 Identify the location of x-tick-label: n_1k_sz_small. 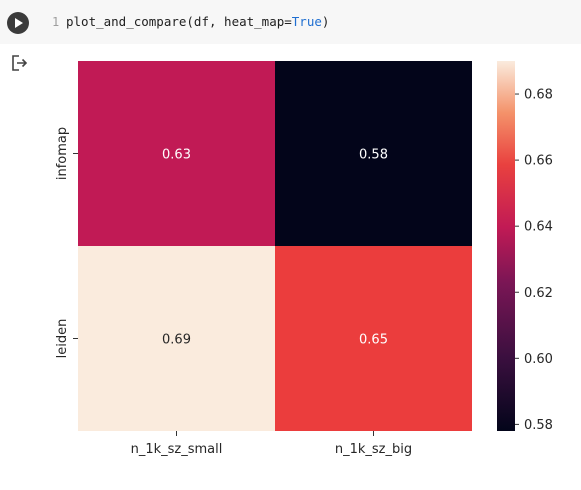
(177, 449).